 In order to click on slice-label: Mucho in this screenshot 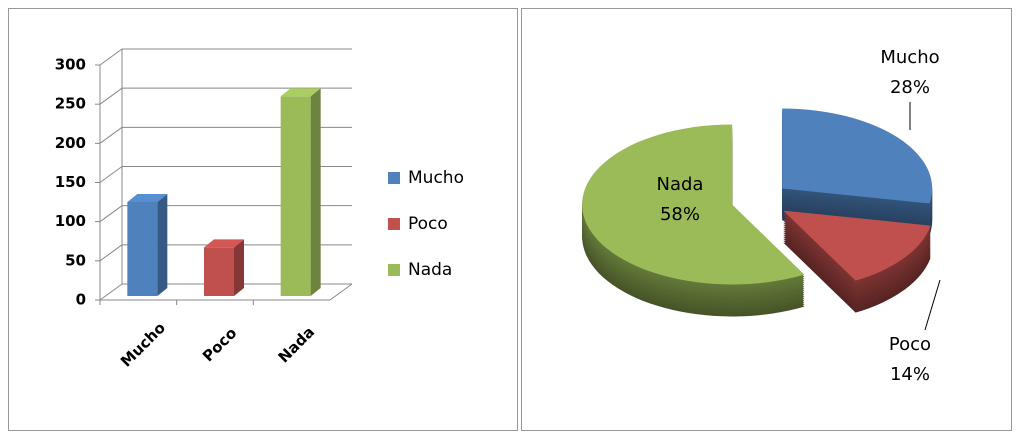, I will do `click(909, 57)`.